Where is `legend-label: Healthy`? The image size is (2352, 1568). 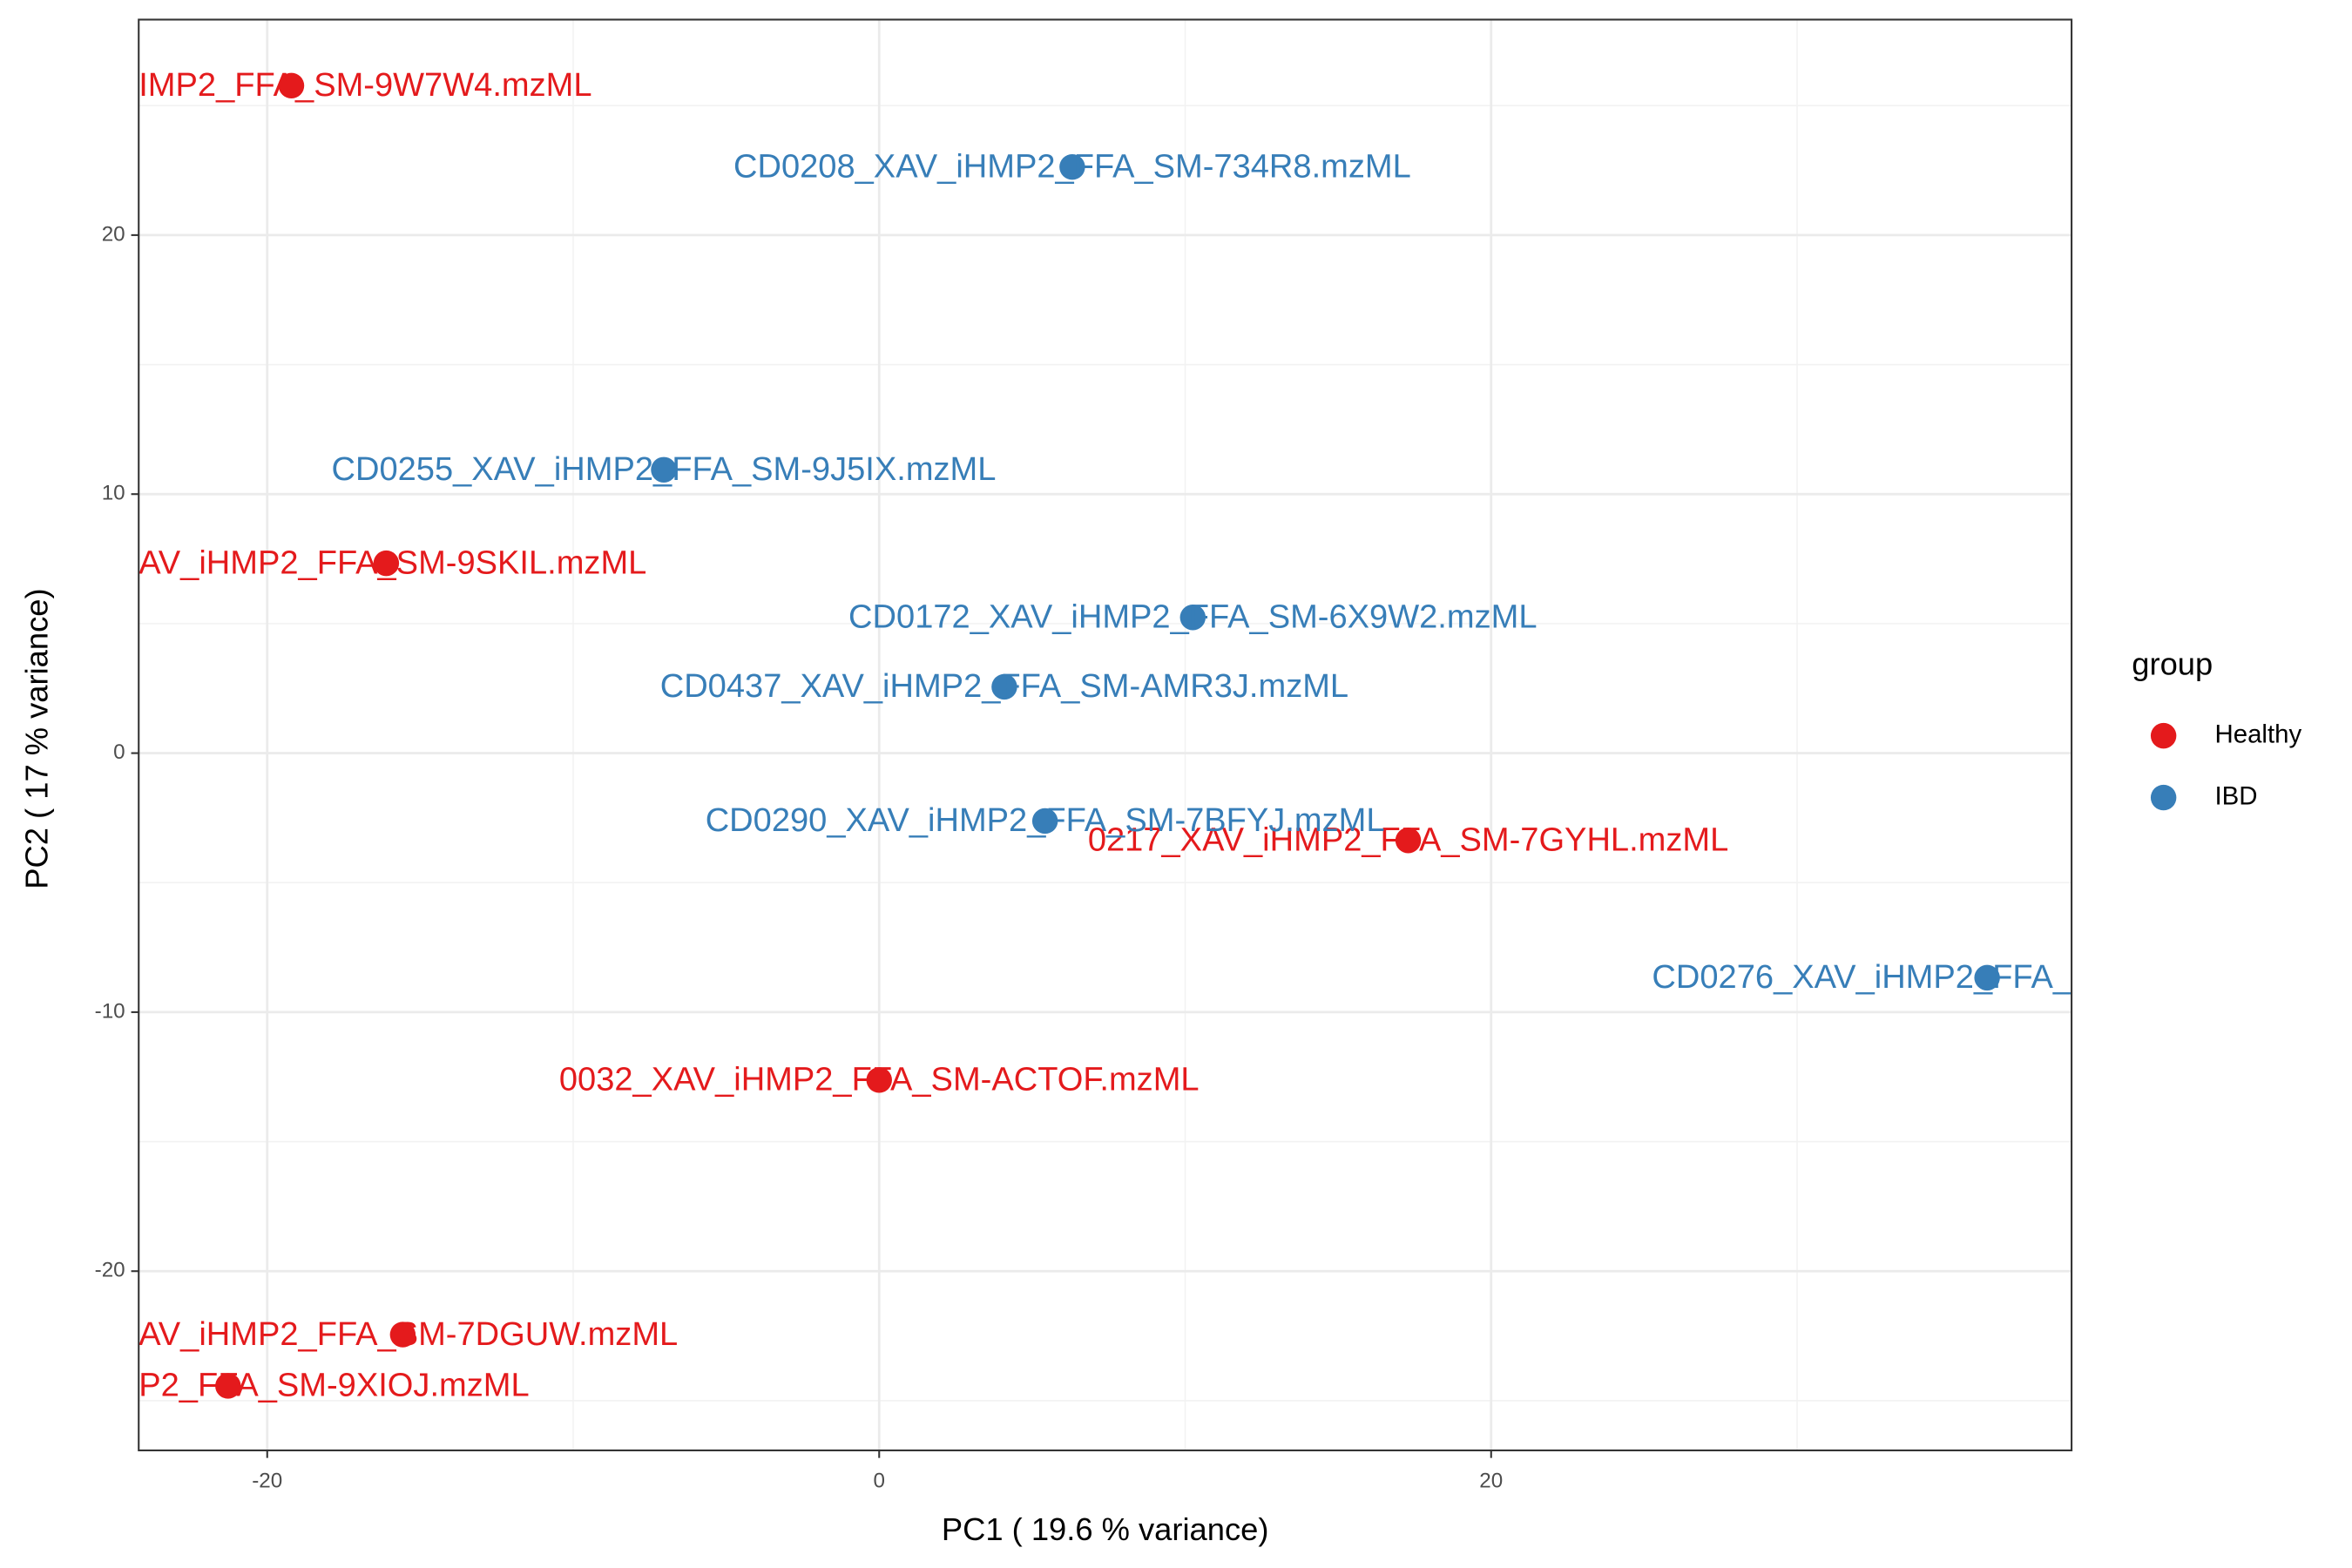
legend-label: Healthy is located at coordinates (2259, 734).